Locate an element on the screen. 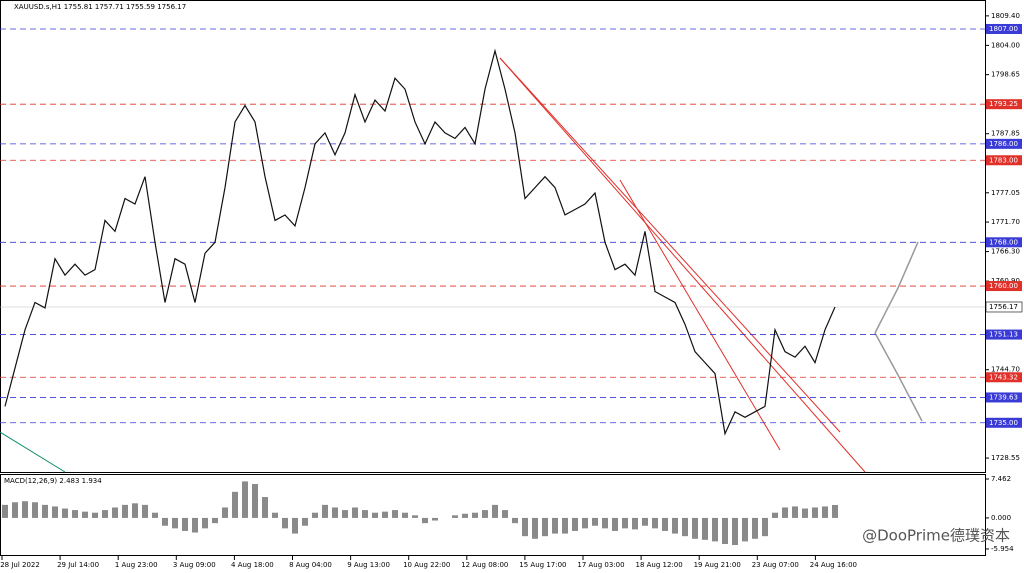 The height and width of the screenshot is (573, 1024). level-label: 1786.00 is located at coordinates (1003, 144).